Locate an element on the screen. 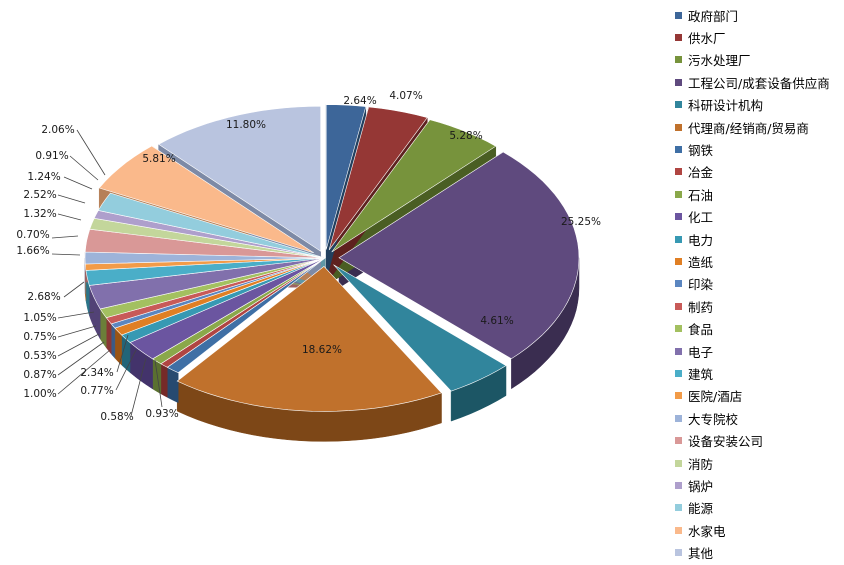 The image size is (844, 565). legend-label: 科研设计机构 is located at coordinates (726, 106).